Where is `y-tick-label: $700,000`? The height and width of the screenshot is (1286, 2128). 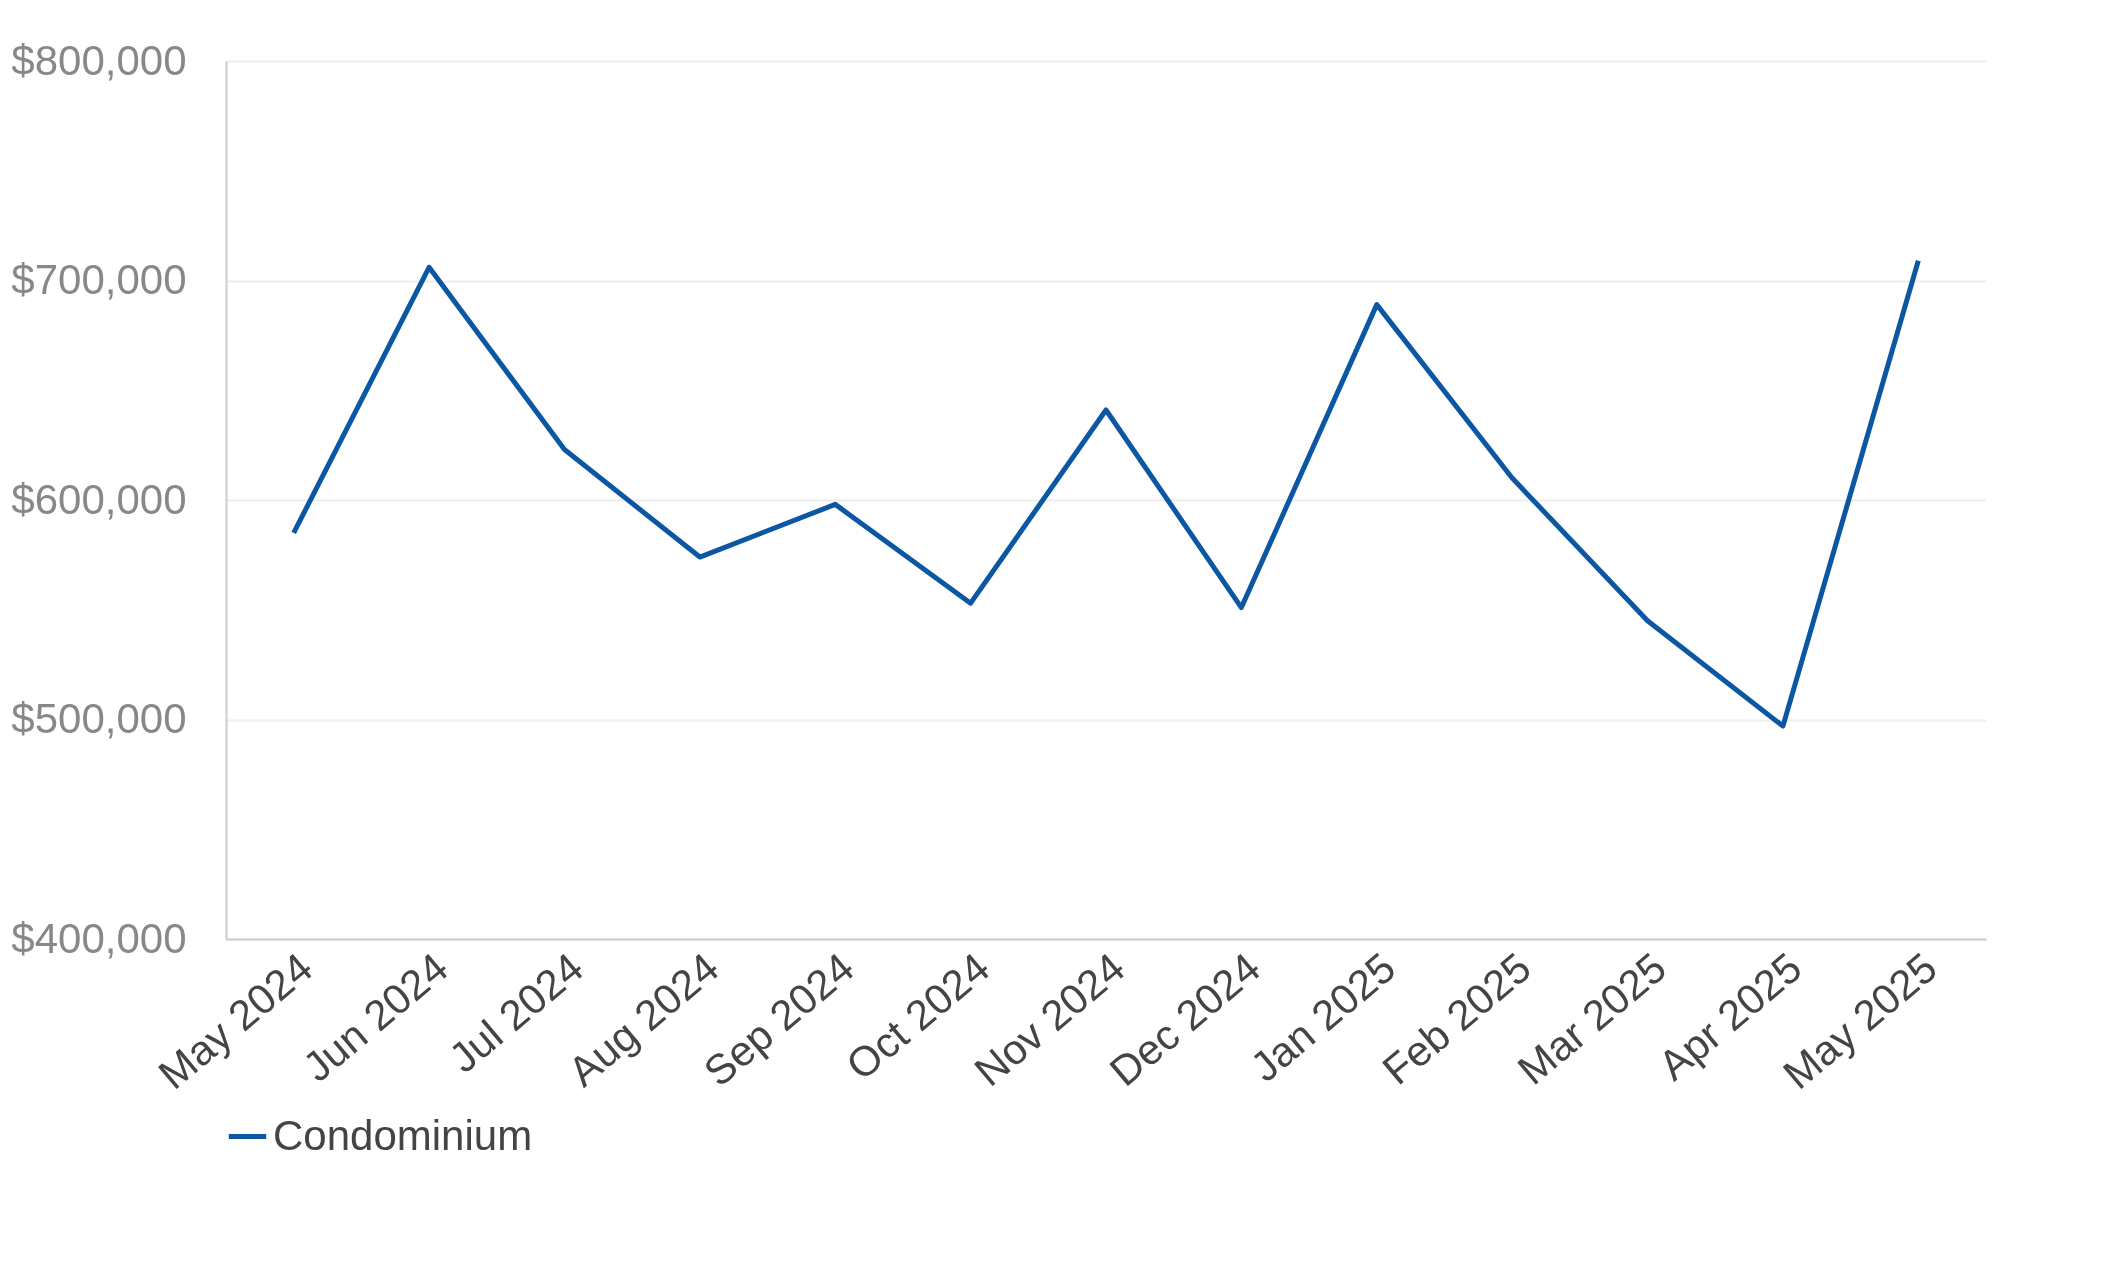
y-tick-label: $700,000 is located at coordinates (99, 279).